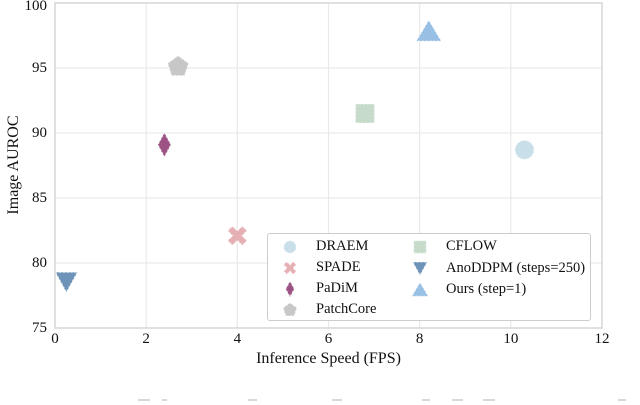 The image size is (640, 405). What do you see at coordinates (290, 246) in the screenshot?
I see `draem-circle-icon` at bounding box center [290, 246].